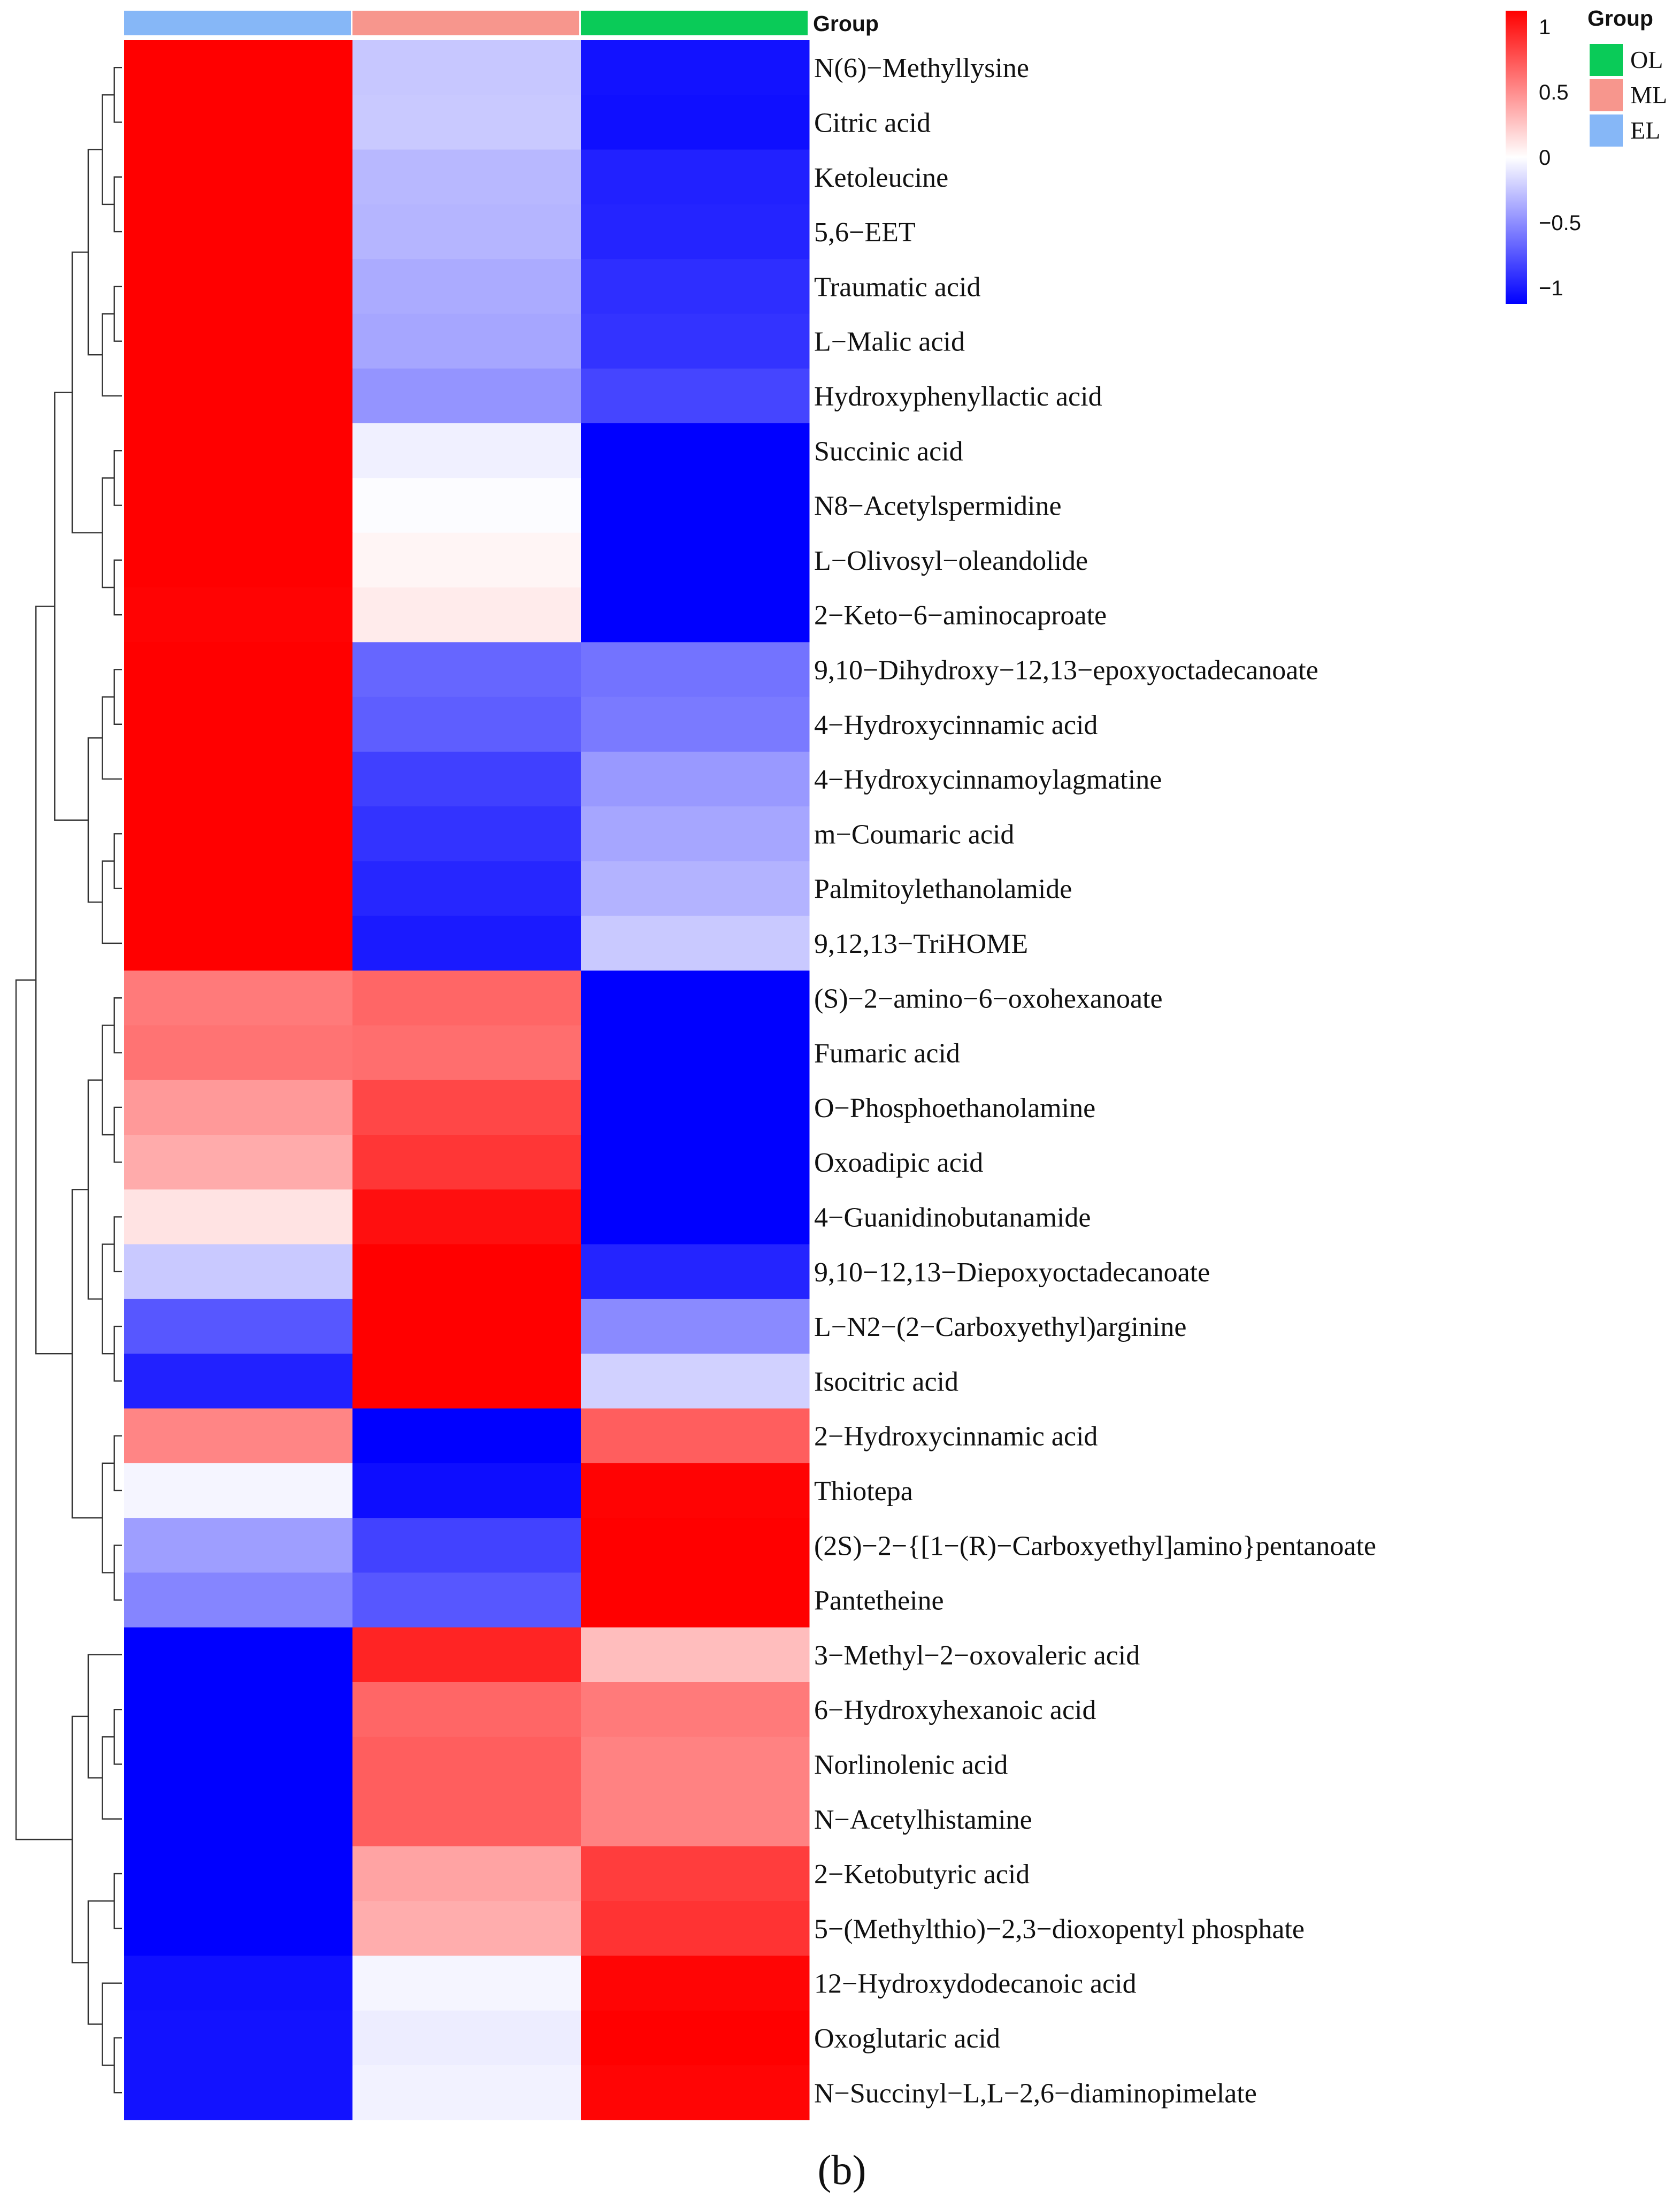 Image resolution: width=1680 pixels, height=2200 pixels. What do you see at coordinates (879, 1601) in the screenshot?
I see `row-label: Pantetheine` at bounding box center [879, 1601].